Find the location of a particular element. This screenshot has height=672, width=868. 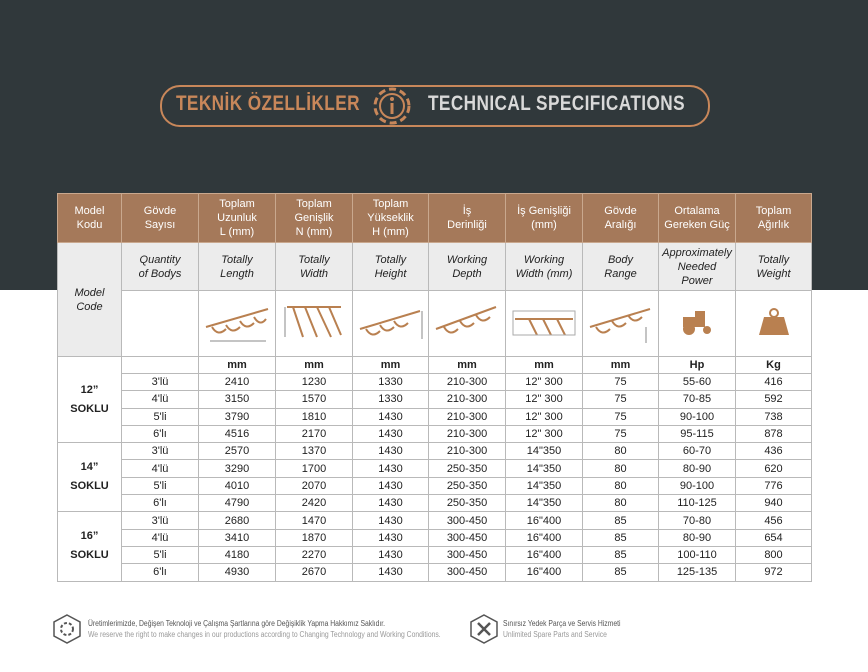

data-cell: 2670 is located at coordinates (314, 572).